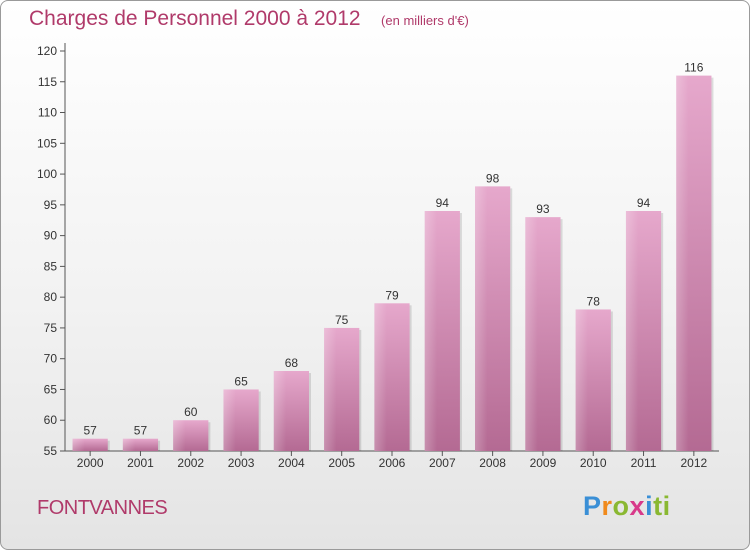  I want to click on value-label: 93, so click(543, 209).